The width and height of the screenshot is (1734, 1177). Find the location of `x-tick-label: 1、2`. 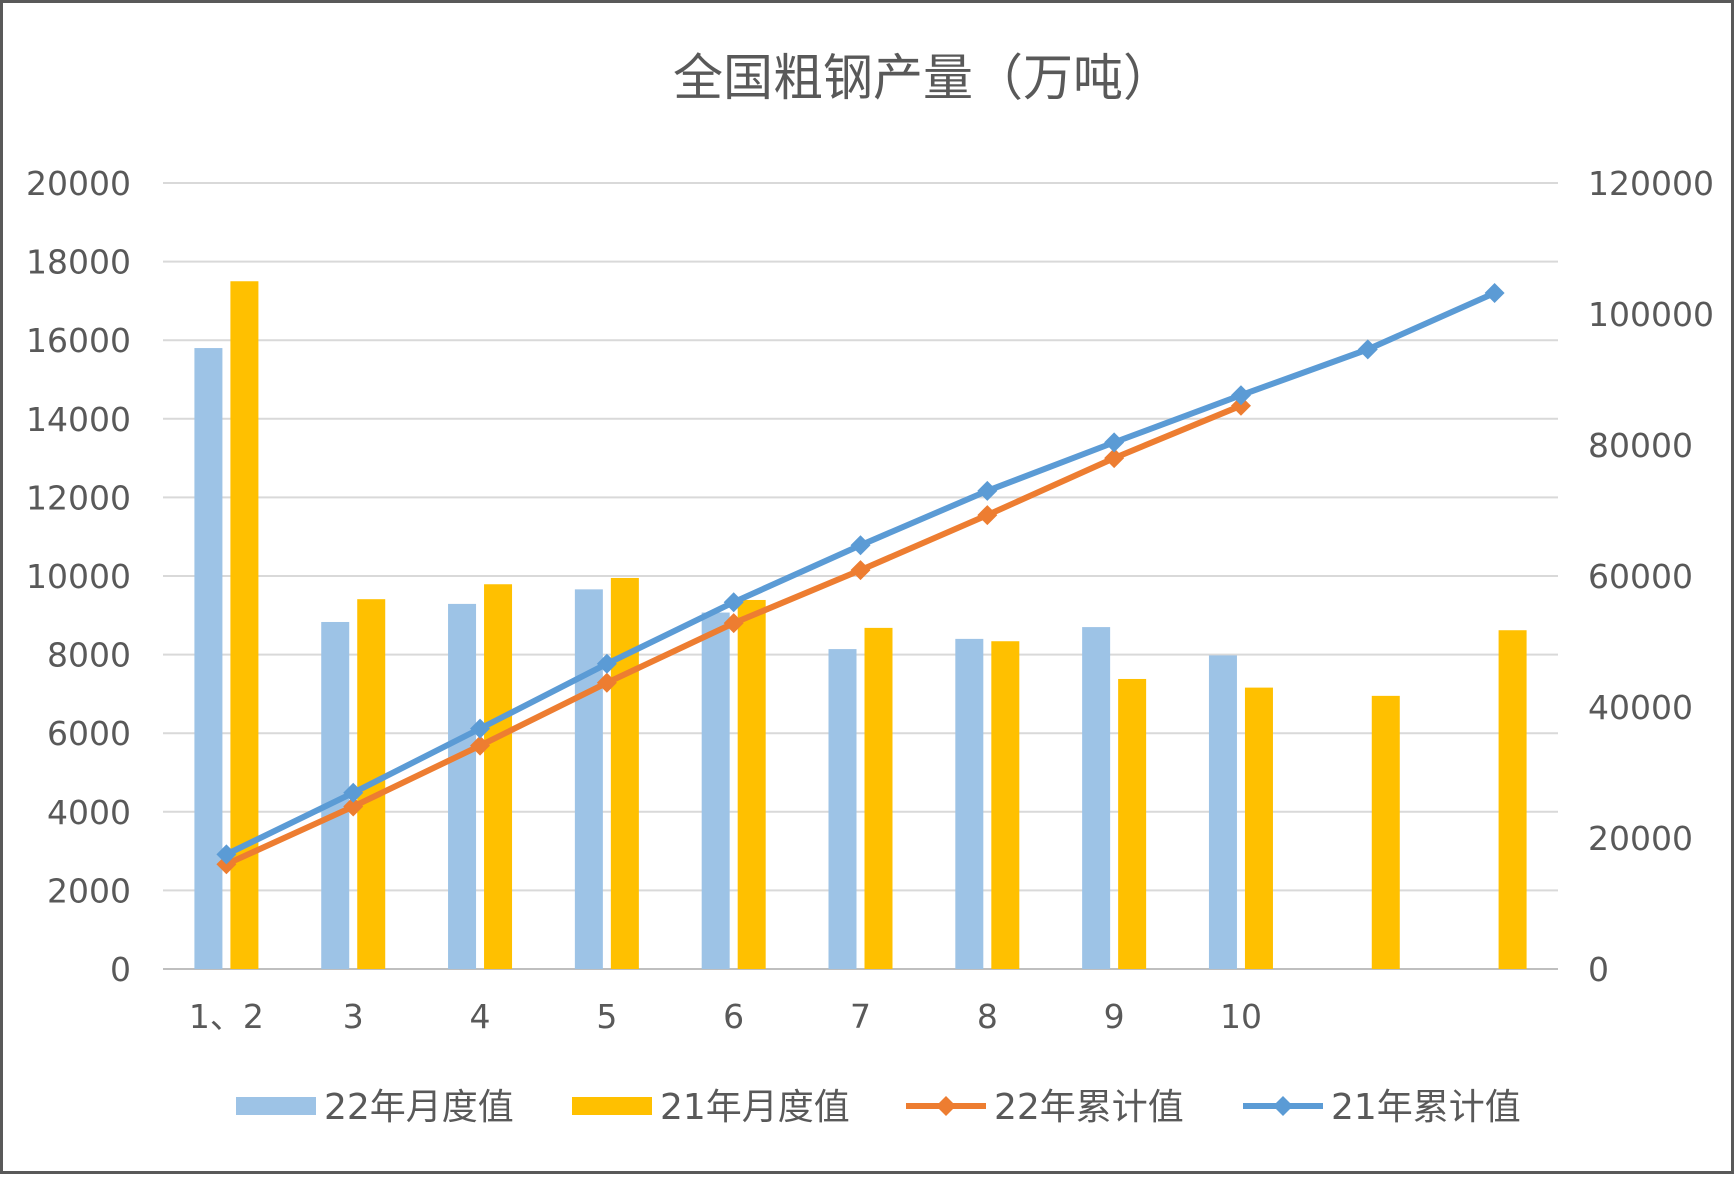

x-tick-label: 1、2 is located at coordinates (226, 1016).